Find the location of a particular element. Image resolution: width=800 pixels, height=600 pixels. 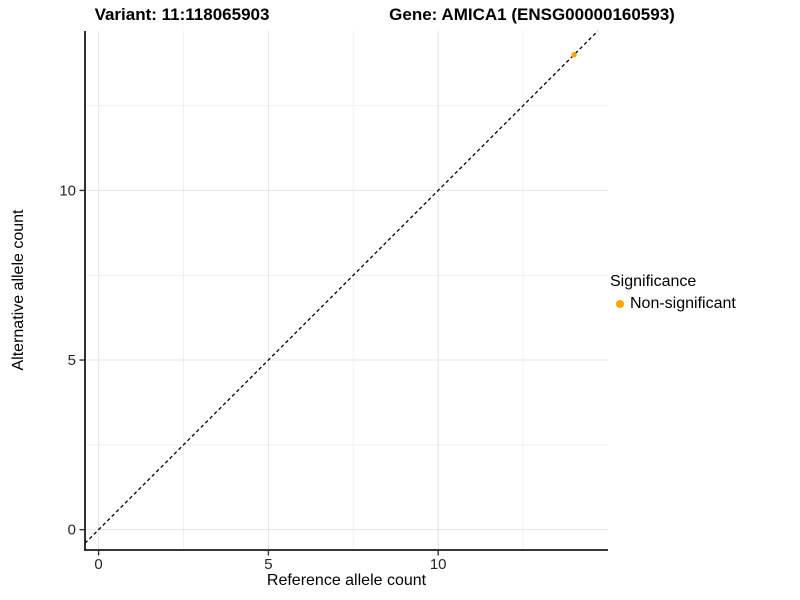

y-tick-label: 5 is located at coordinates (72, 360).